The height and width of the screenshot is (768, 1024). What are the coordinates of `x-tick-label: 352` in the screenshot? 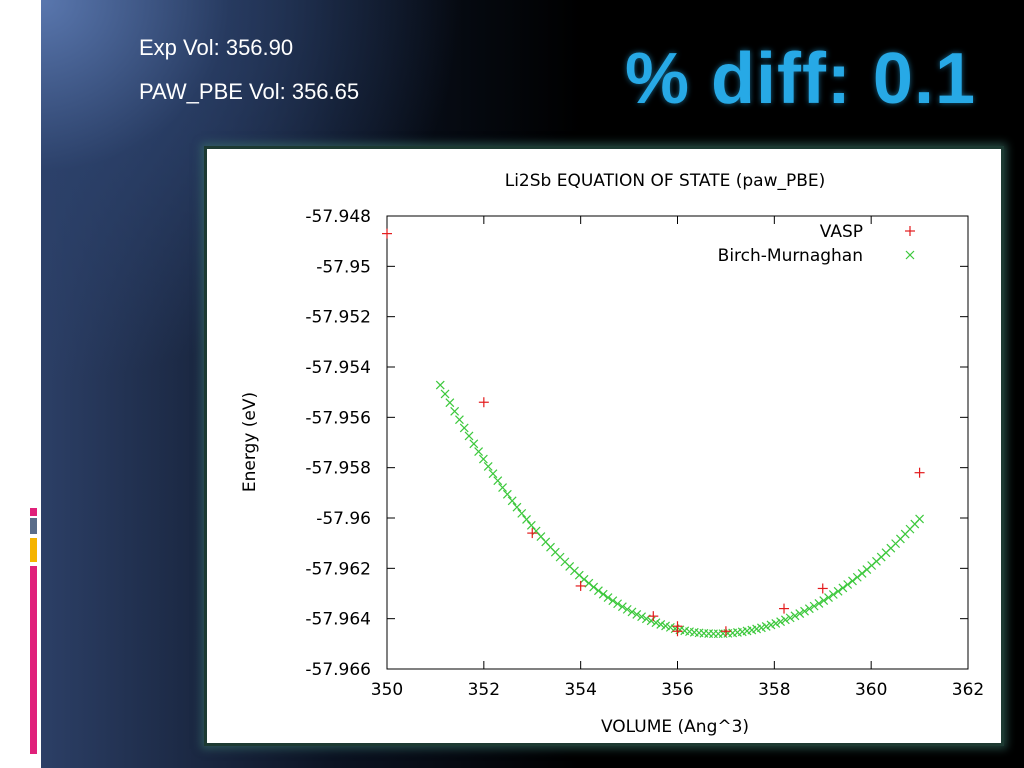 It's located at (484, 690).